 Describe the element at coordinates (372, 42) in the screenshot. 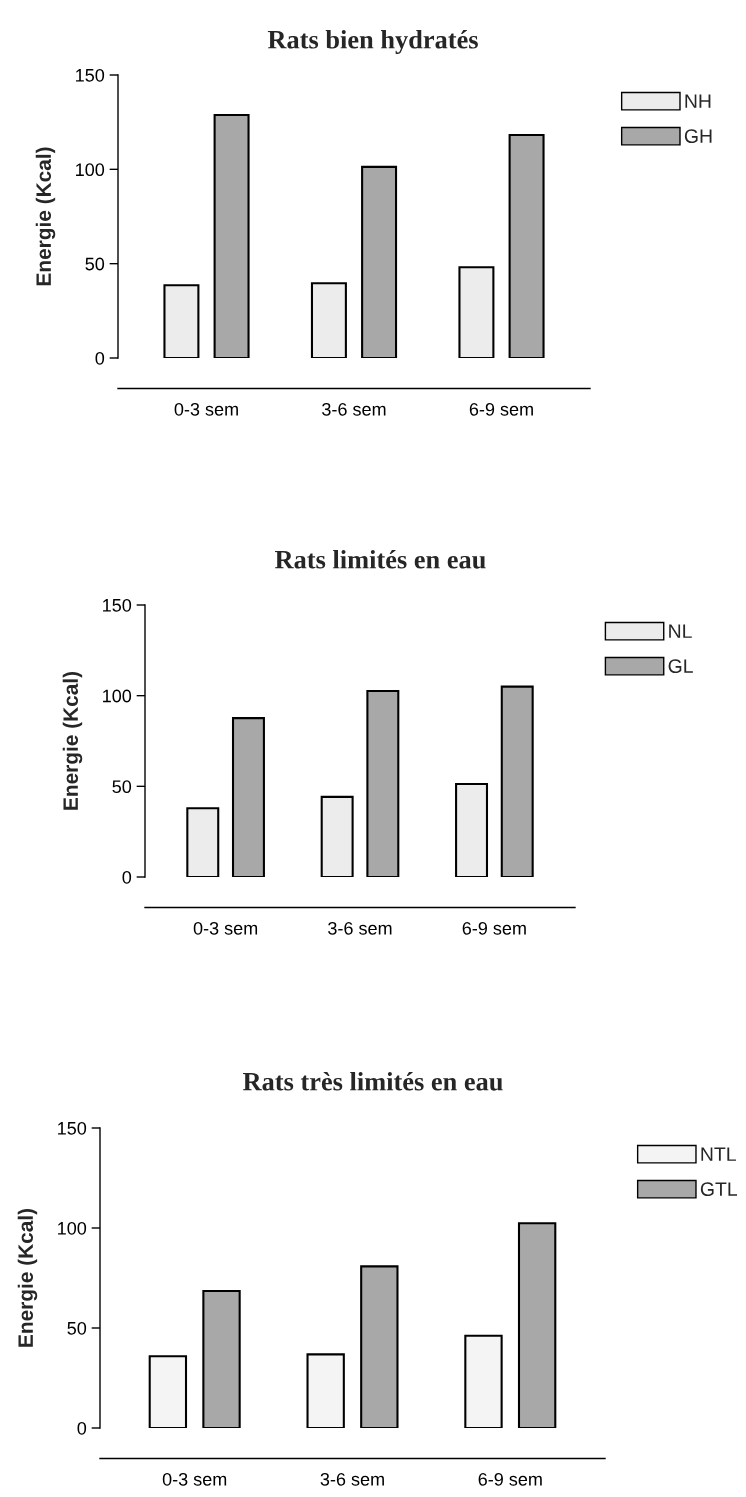

I see `chart-title: Rats bien hydratés` at that location.